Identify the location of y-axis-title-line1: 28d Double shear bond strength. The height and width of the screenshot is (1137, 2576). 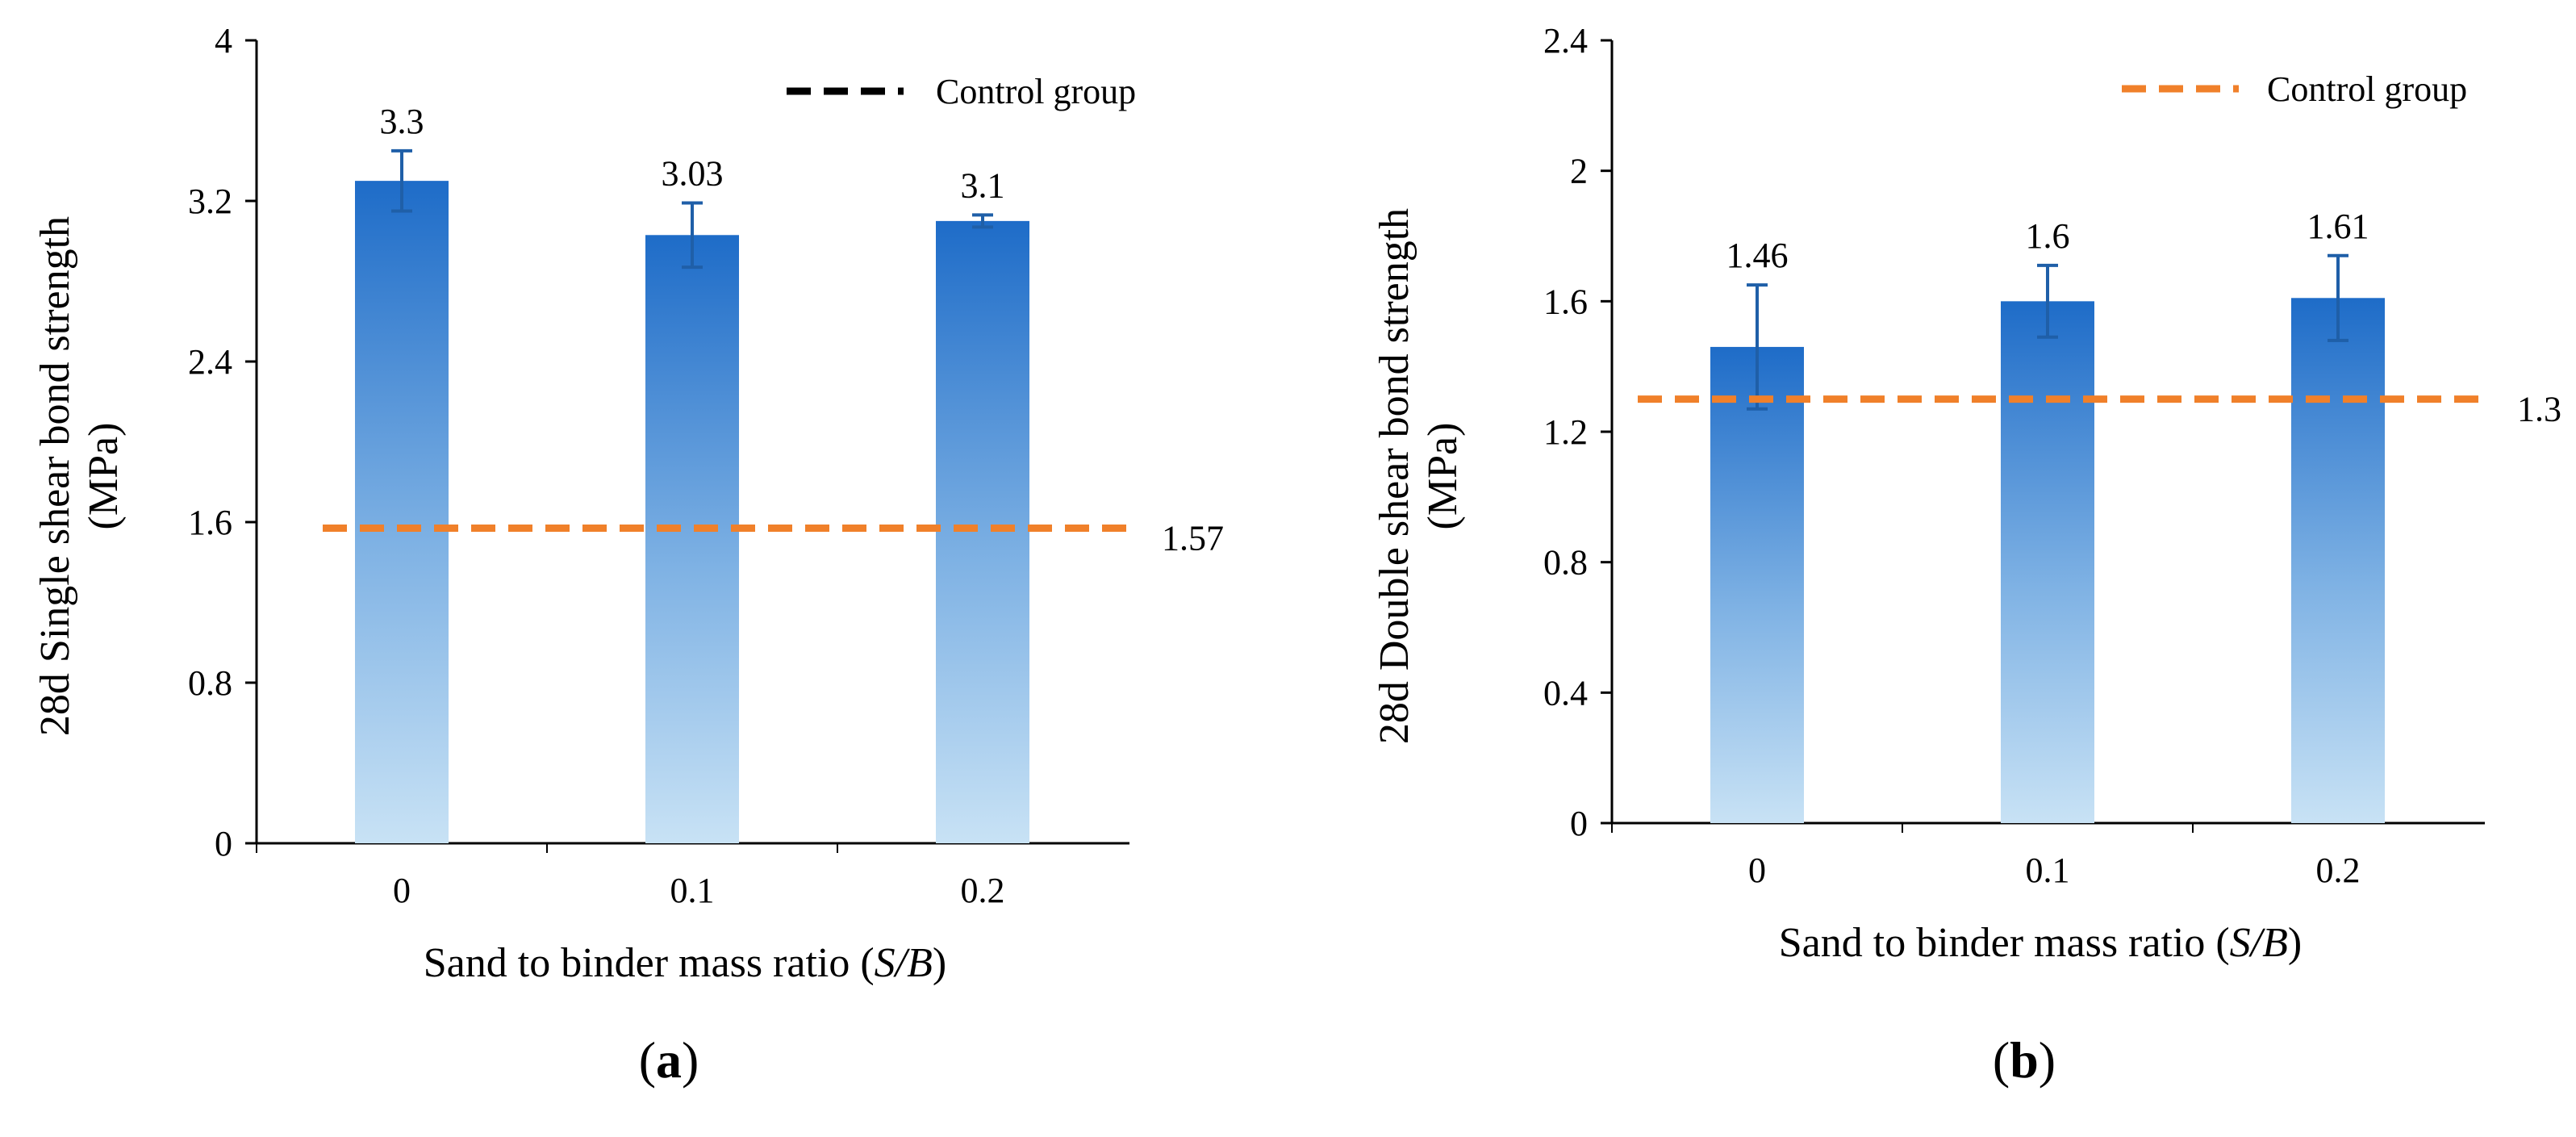
(1394, 476).